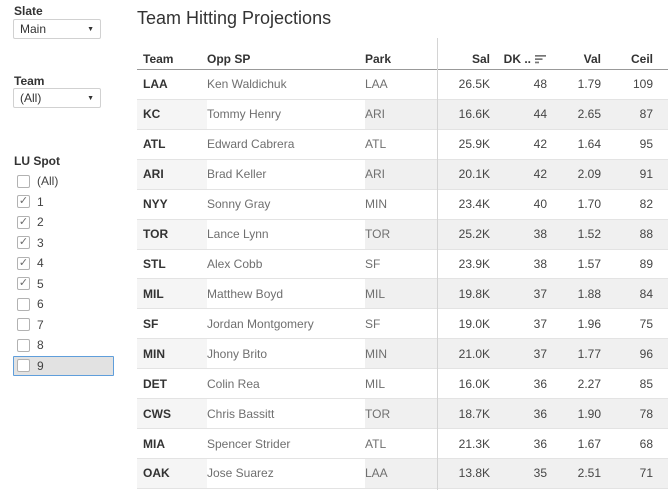 The image size is (668, 495). What do you see at coordinates (233, 383) in the screenshot?
I see `cell-oppsp: Colin Rea` at bounding box center [233, 383].